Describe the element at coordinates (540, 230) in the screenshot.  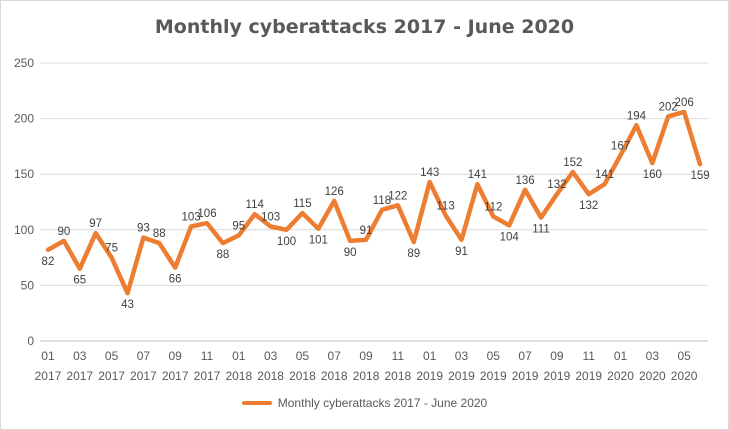
I see `data-label: 111` at that location.